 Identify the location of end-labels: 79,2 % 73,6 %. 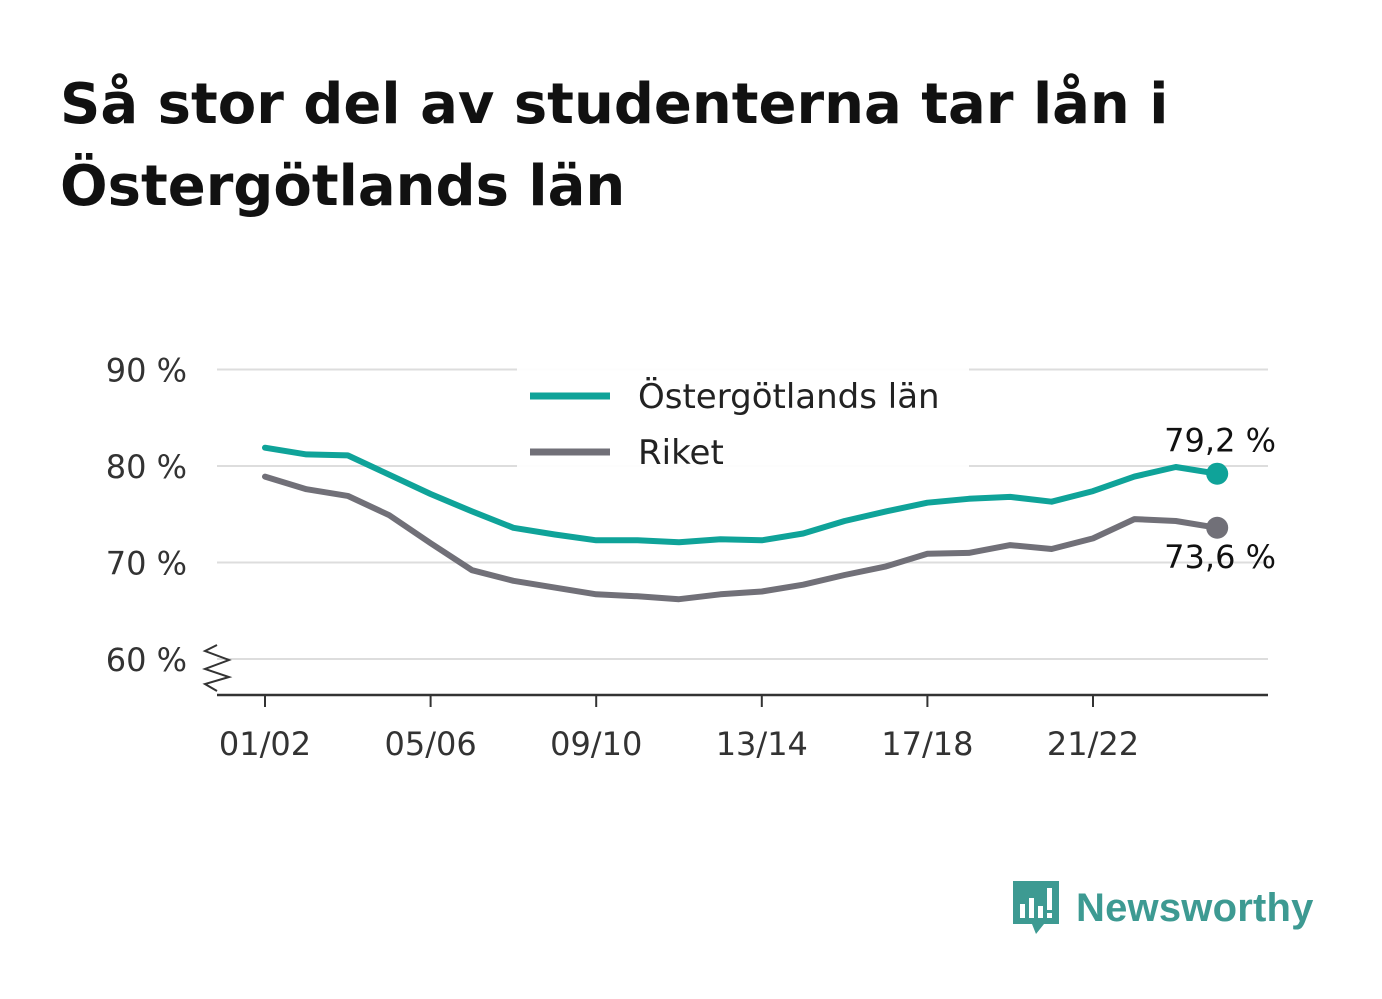
(1220, 499).